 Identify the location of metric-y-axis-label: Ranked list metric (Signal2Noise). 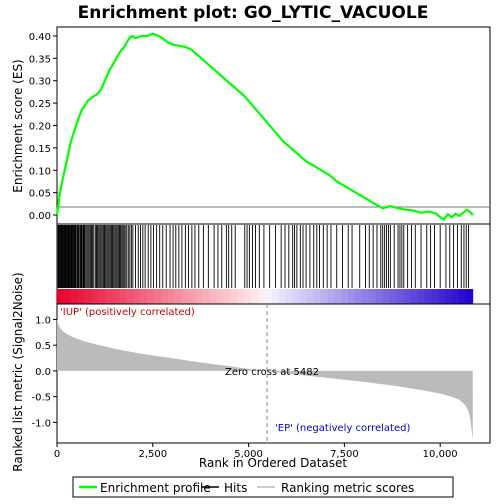
(18, 371).